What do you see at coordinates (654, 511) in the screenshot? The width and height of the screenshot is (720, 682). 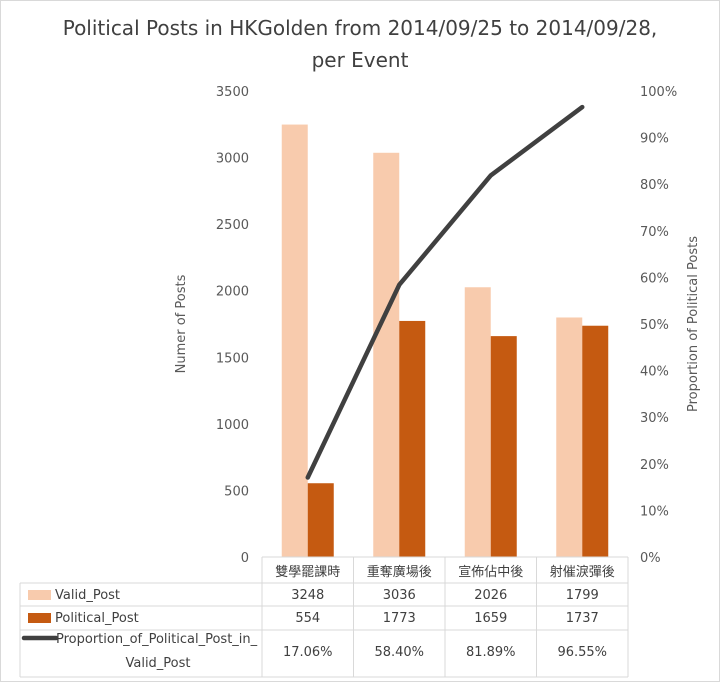 I see `y-right-tick-label: 10%` at bounding box center [654, 511].